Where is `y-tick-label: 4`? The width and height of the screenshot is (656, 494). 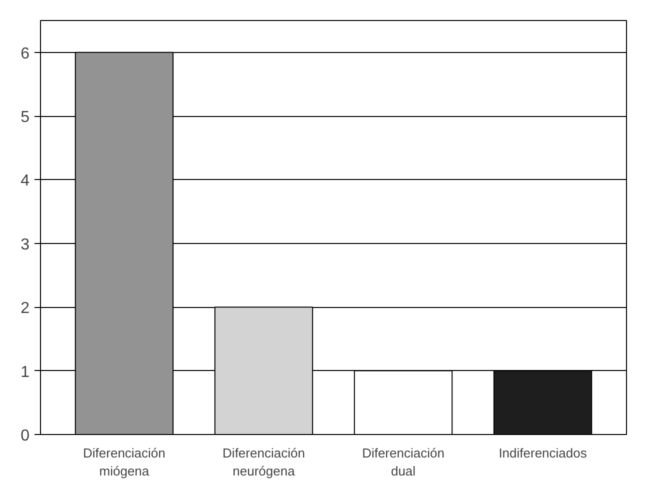 y-tick-label: 4 is located at coordinates (25, 181).